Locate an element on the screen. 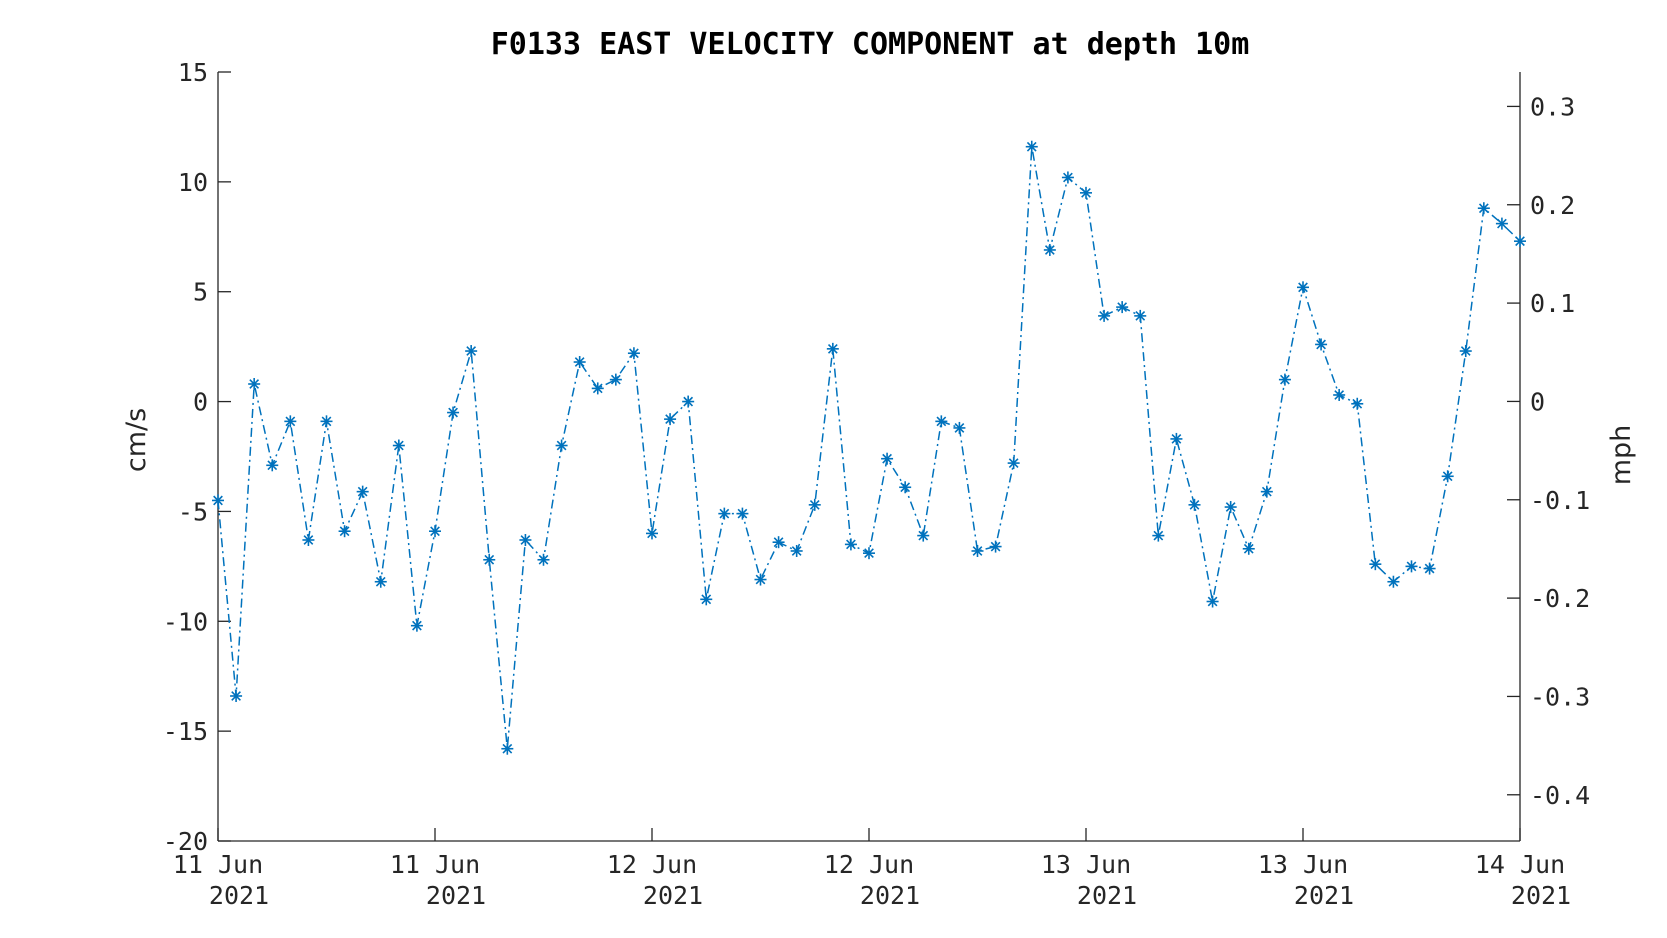 Image resolution: width=1667 pixels, height=938 pixels. y-tick-label-right: -0.3 is located at coordinates (1560, 696).